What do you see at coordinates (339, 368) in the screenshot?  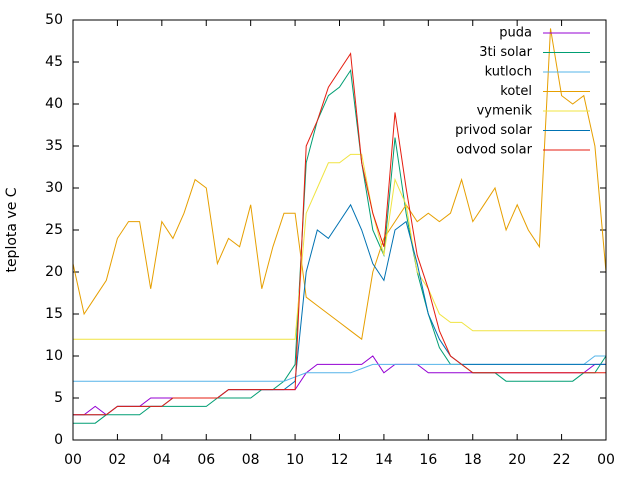 I see `series-line` at bounding box center [339, 368].